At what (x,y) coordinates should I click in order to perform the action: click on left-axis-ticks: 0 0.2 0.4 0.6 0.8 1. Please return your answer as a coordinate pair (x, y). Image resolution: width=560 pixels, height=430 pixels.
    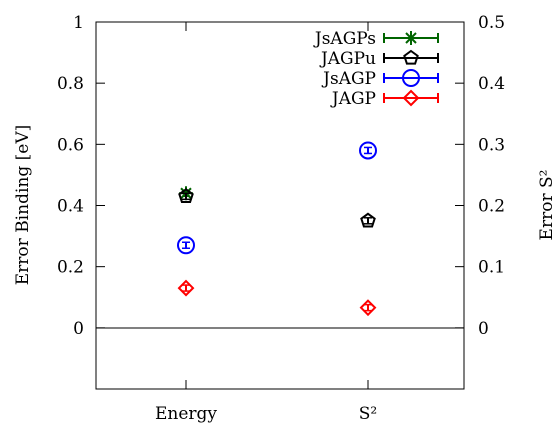
    Looking at the image, I should click on (81, 176).